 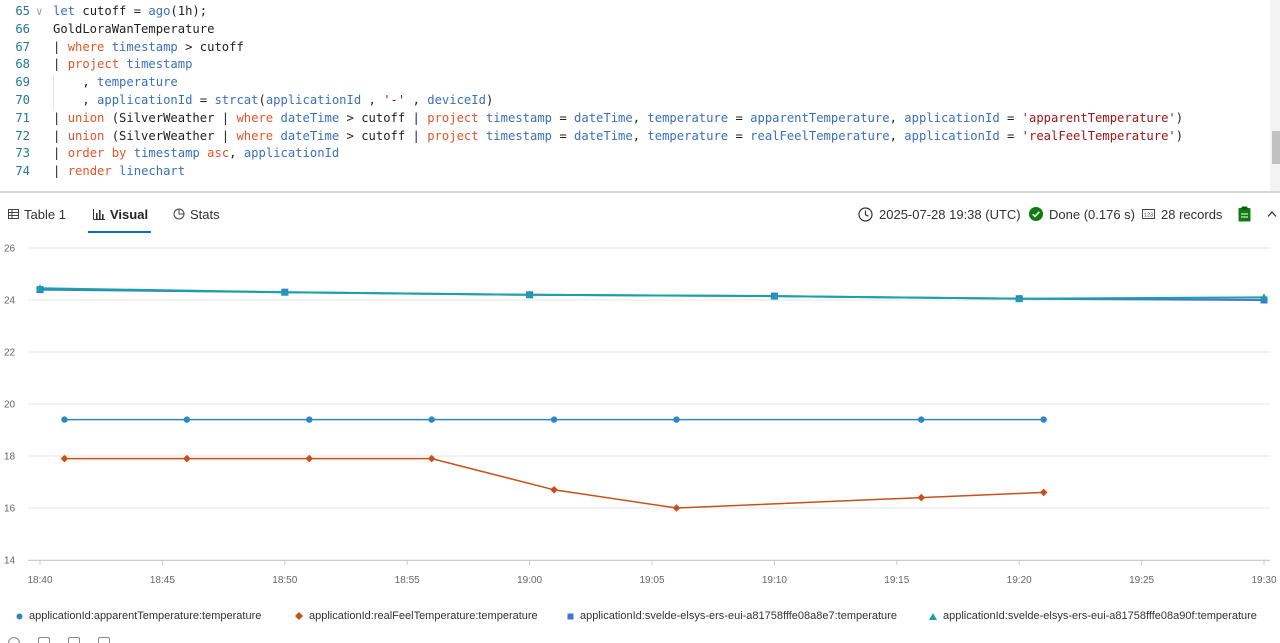 I want to click on x-tick-label: 19:05, so click(x=651, y=580).